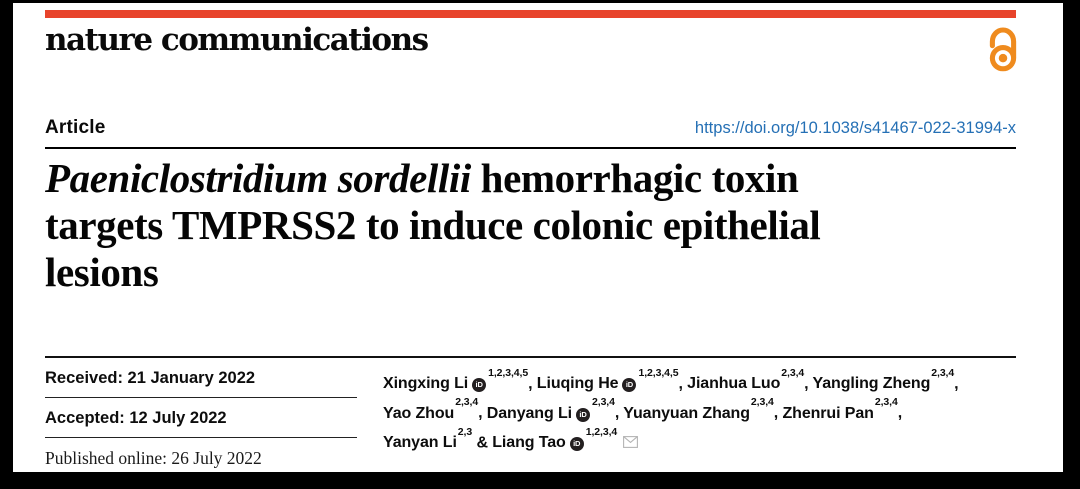  I want to click on author: Danyang Li iD2,3,4, so click(550, 409).